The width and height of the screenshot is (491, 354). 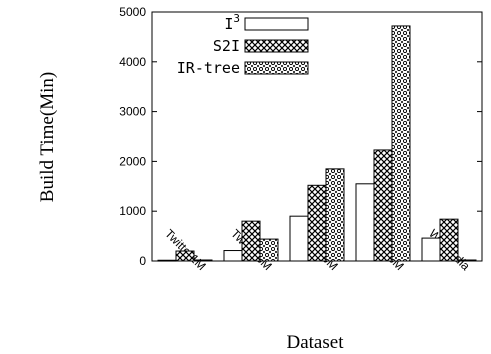 I want to click on bar-plain-twitter15m, so click(x=365, y=222).